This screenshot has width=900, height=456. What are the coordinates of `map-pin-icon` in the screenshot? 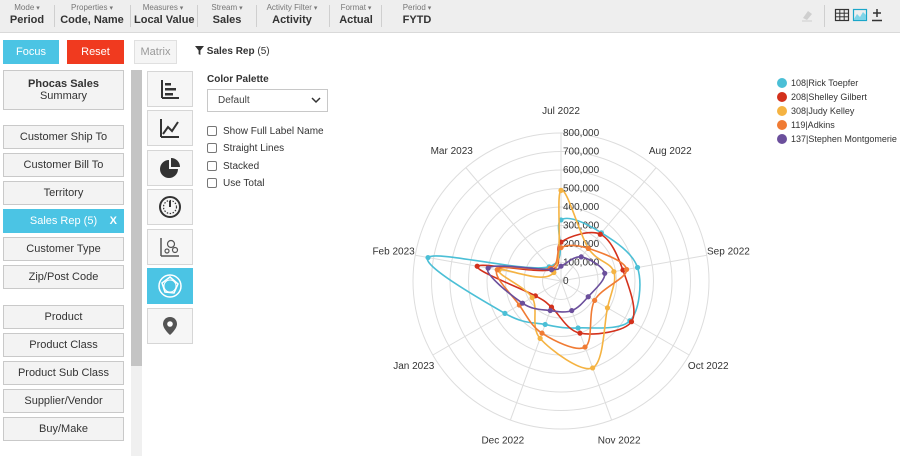 It's located at (170, 326).